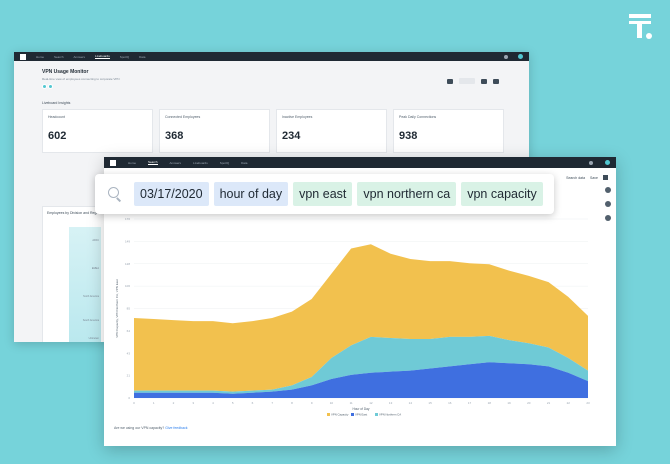  Describe the element at coordinates (214, 131) in the screenshot. I see `kpi-card: Connected Employees 368` at that location.